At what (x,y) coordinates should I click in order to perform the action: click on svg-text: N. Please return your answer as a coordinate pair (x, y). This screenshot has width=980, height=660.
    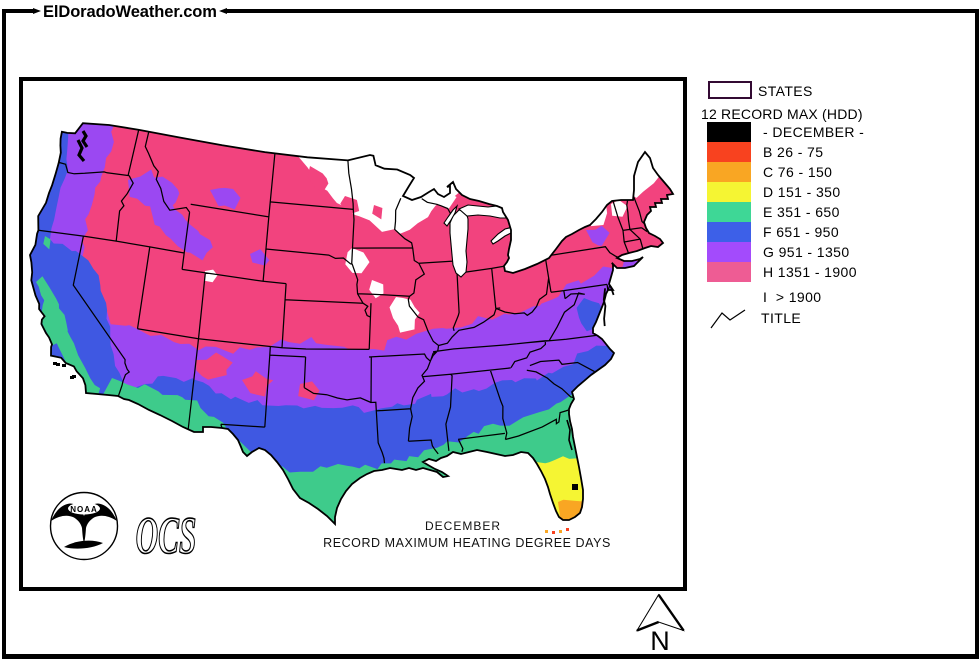
    Looking at the image, I should click on (660, 641).